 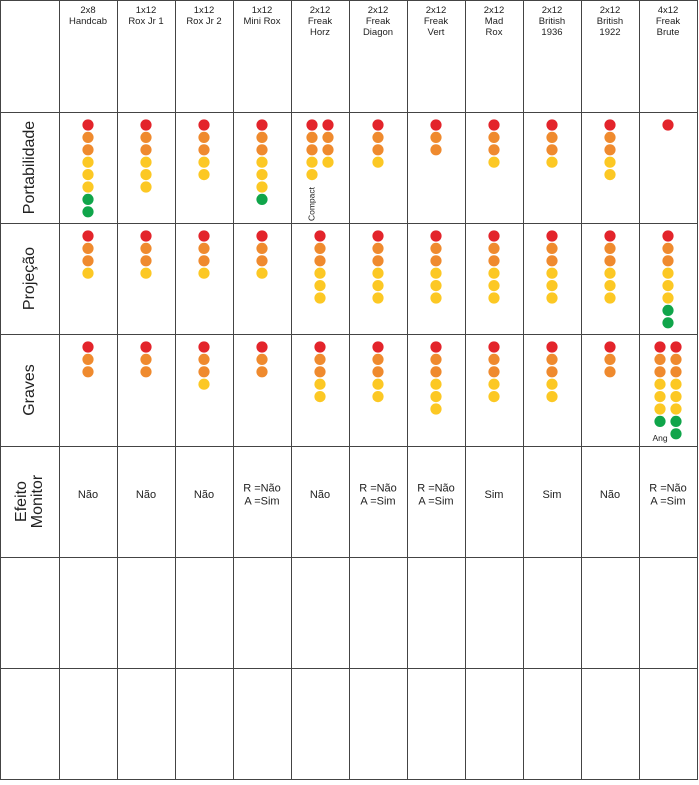 I want to click on column-header: 4x12, so click(x=668, y=10).